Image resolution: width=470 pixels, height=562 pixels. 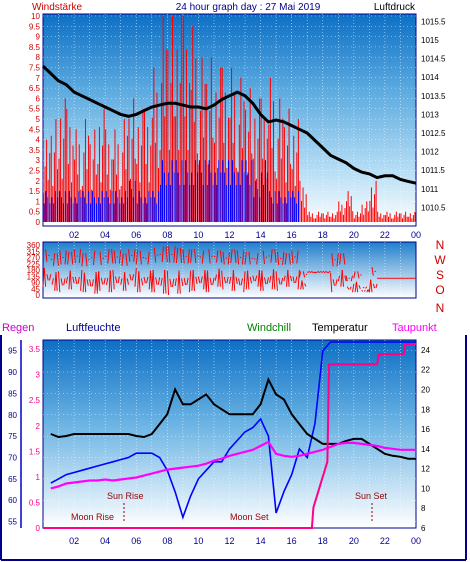 What do you see at coordinates (354, 541) in the screenshot?
I see `climate-x-tick: 20` at bounding box center [354, 541].